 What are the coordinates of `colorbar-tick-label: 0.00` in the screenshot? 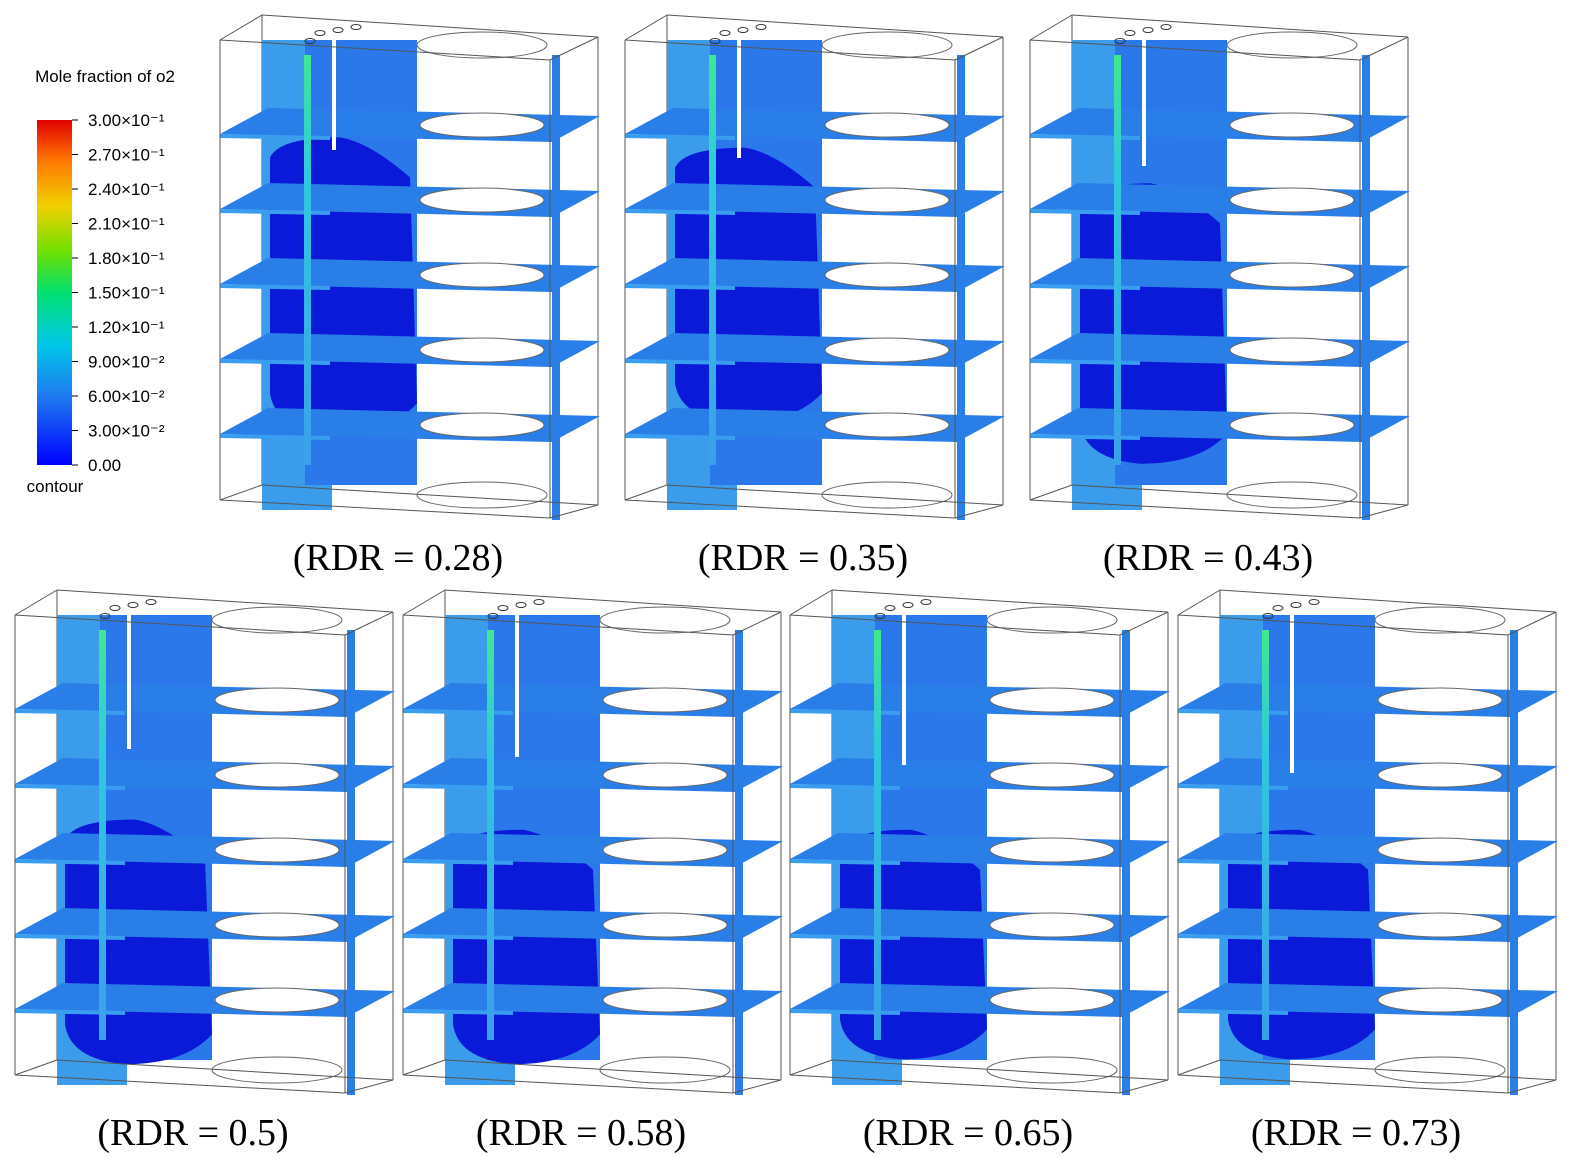 It's located at (104, 465).